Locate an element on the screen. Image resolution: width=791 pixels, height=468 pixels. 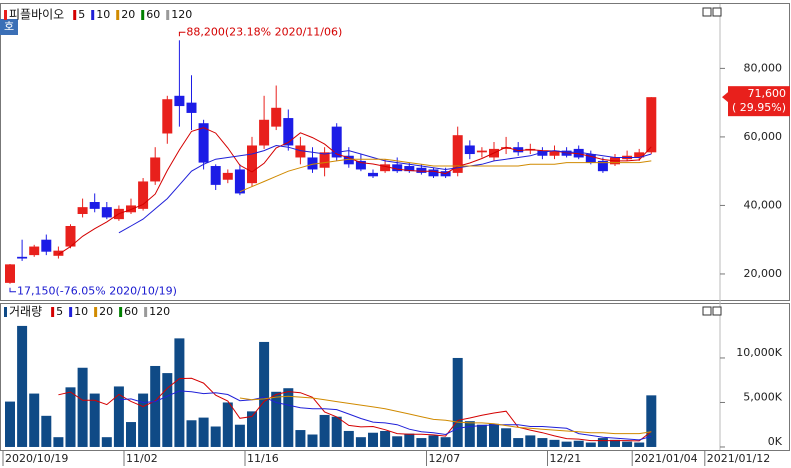
badge: 호 is located at coordinates (9, 26).